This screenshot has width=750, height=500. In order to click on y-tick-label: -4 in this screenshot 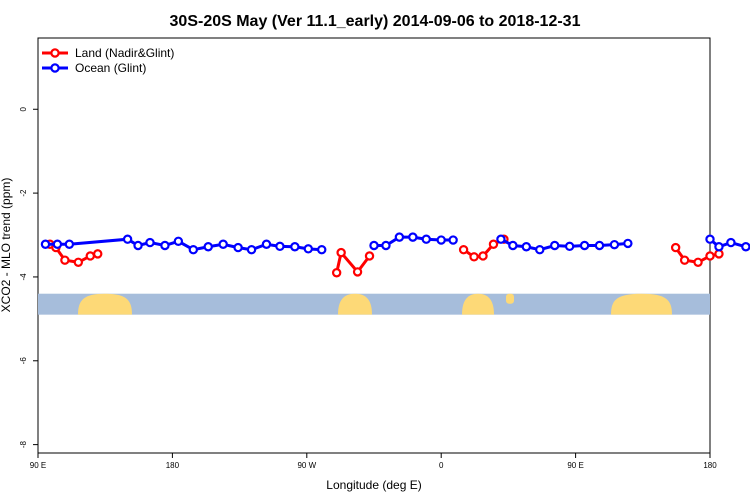, I will do `click(23, 277)`.